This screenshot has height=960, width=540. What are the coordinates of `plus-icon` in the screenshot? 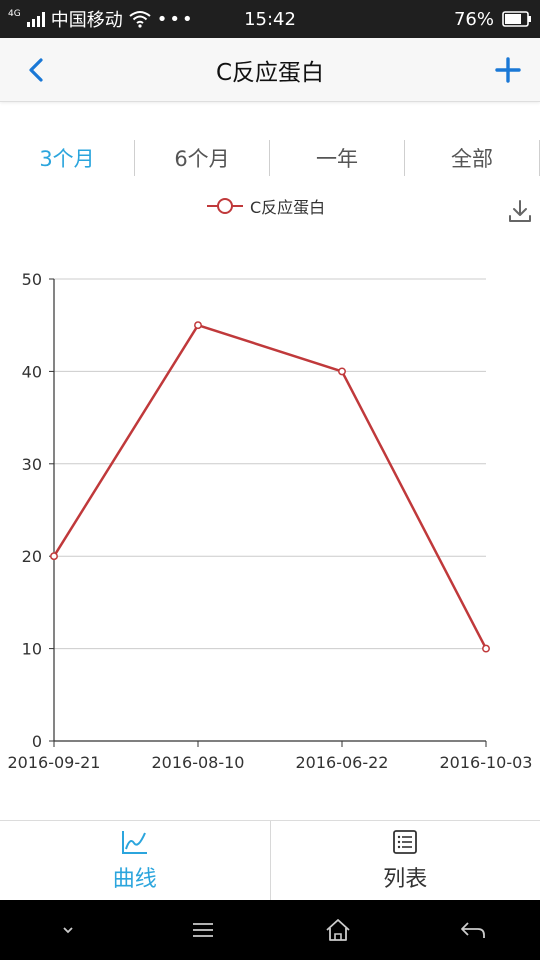 It's located at (508, 70).